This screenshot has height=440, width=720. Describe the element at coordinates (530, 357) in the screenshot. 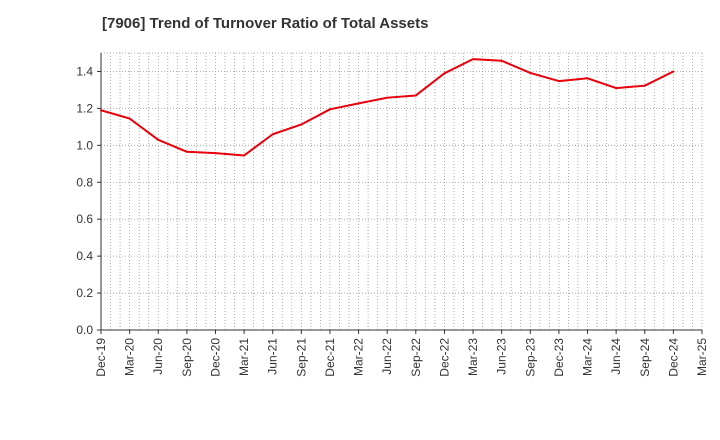

I see `x-tick-label: Sep-23` at that location.